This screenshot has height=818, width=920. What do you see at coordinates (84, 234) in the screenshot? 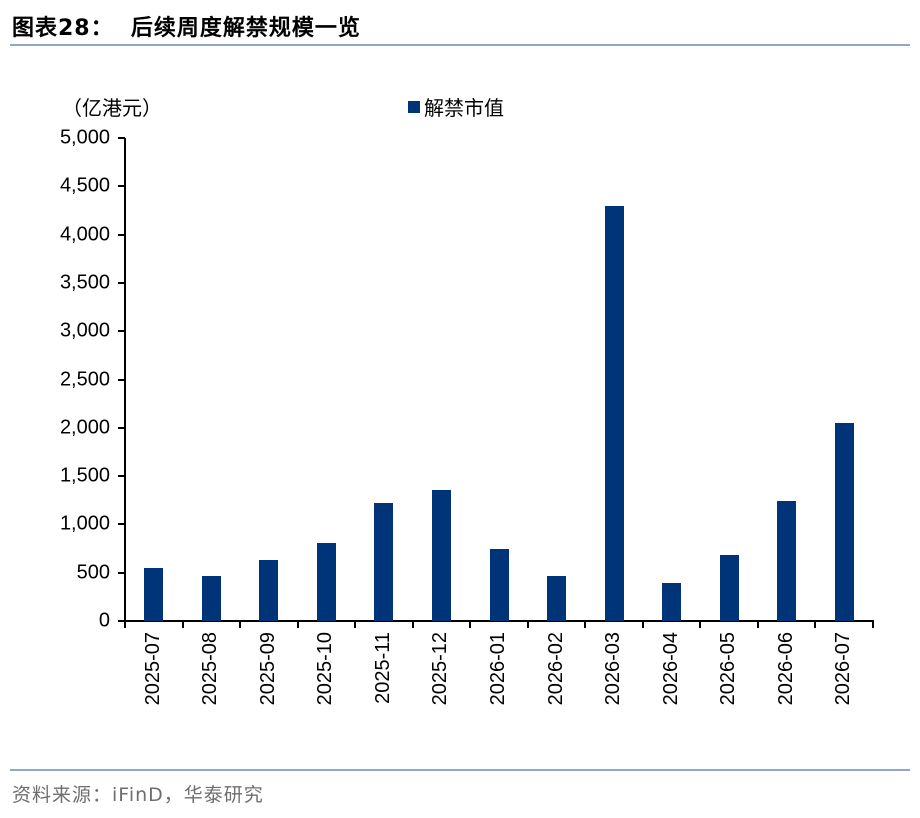
I see `y-tick-label: 4,000` at bounding box center [84, 234].